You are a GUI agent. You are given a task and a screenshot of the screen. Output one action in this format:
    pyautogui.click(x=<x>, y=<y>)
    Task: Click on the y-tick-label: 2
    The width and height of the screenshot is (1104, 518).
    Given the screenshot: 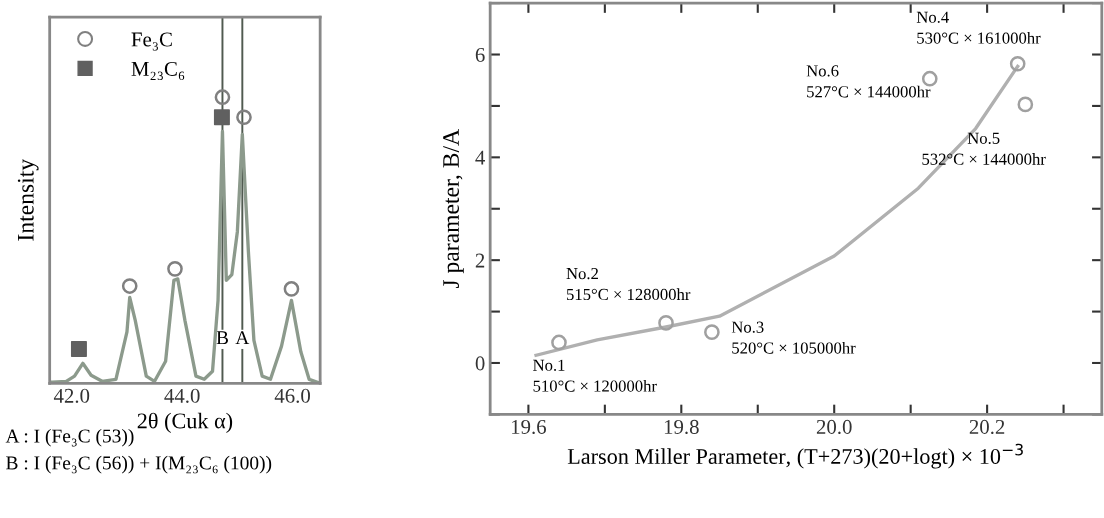 What is the action you would take?
    pyautogui.click(x=480, y=260)
    